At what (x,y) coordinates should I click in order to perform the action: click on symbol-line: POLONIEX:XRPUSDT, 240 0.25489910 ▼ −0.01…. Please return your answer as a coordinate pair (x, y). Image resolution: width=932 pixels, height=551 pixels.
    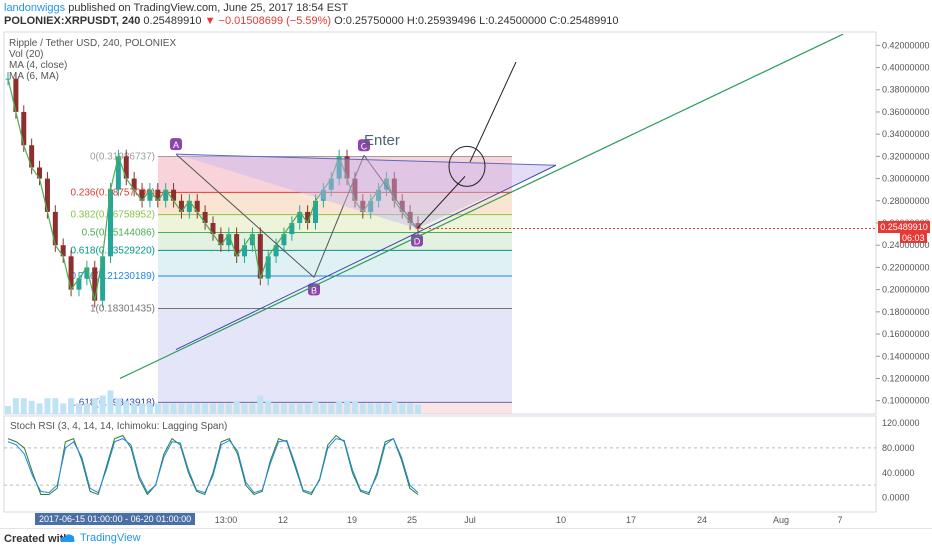
    Looking at the image, I should click on (311, 21).